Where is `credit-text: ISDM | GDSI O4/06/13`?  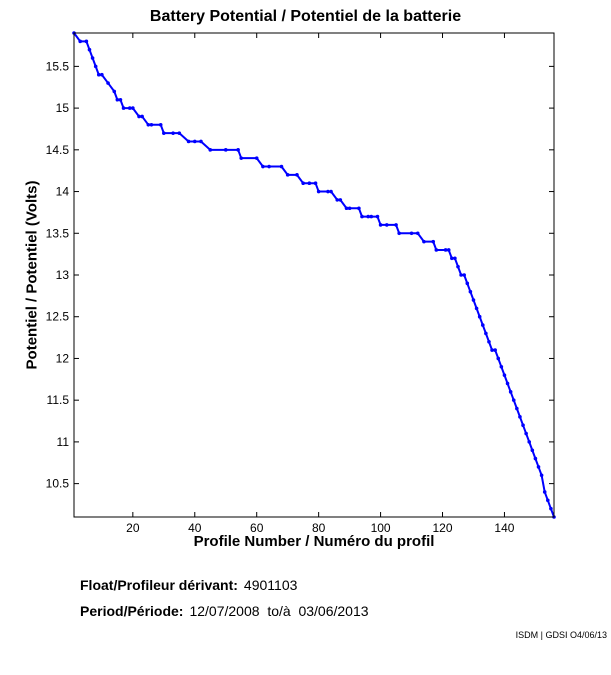
credit-text: ISDM | GDSI O4/06/13 is located at coordinates (561, 635).